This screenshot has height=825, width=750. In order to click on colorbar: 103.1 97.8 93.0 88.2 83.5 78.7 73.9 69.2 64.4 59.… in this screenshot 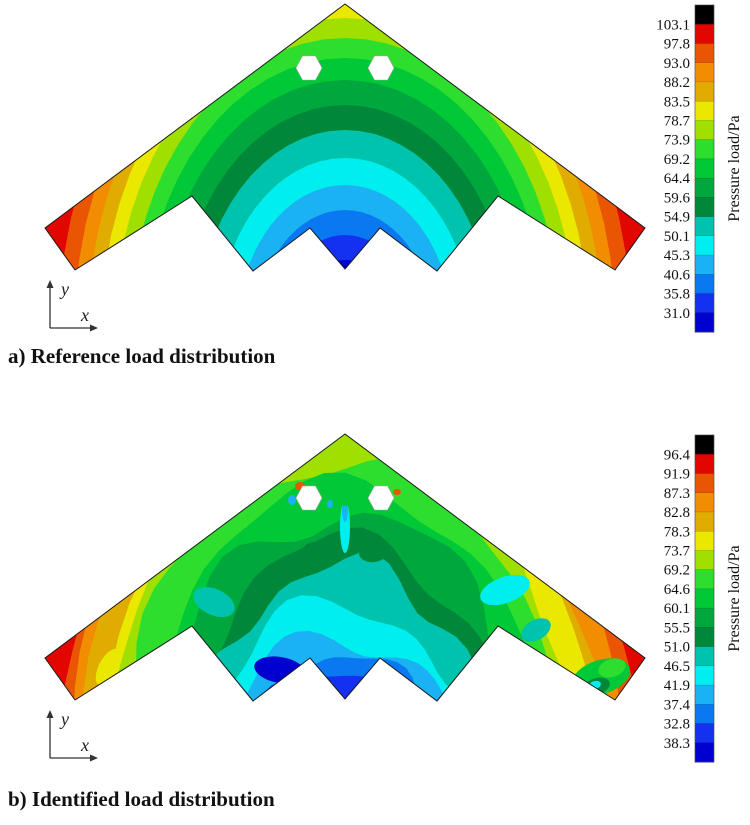, I will do `click(699, 168)`.